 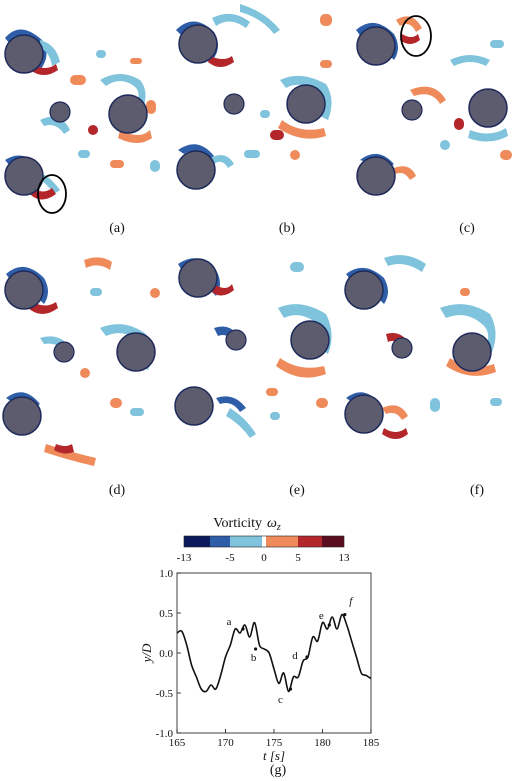 What do you see at coordinates (166, 574) in the screenshot?
I see `y-tick-label: 1.0` at bounding box center [166, 574].